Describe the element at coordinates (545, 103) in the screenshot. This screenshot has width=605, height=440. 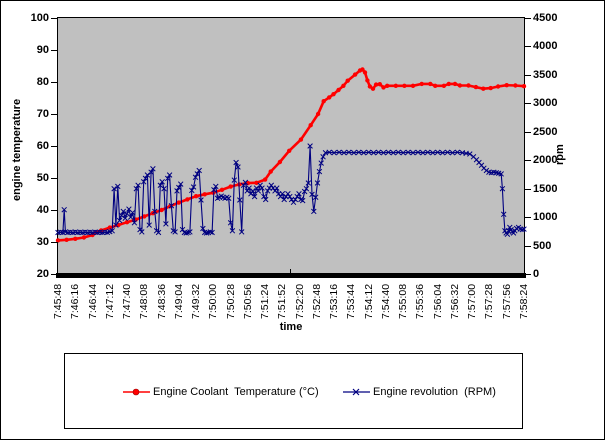
I see `right-tick-label: 3000` at that location.